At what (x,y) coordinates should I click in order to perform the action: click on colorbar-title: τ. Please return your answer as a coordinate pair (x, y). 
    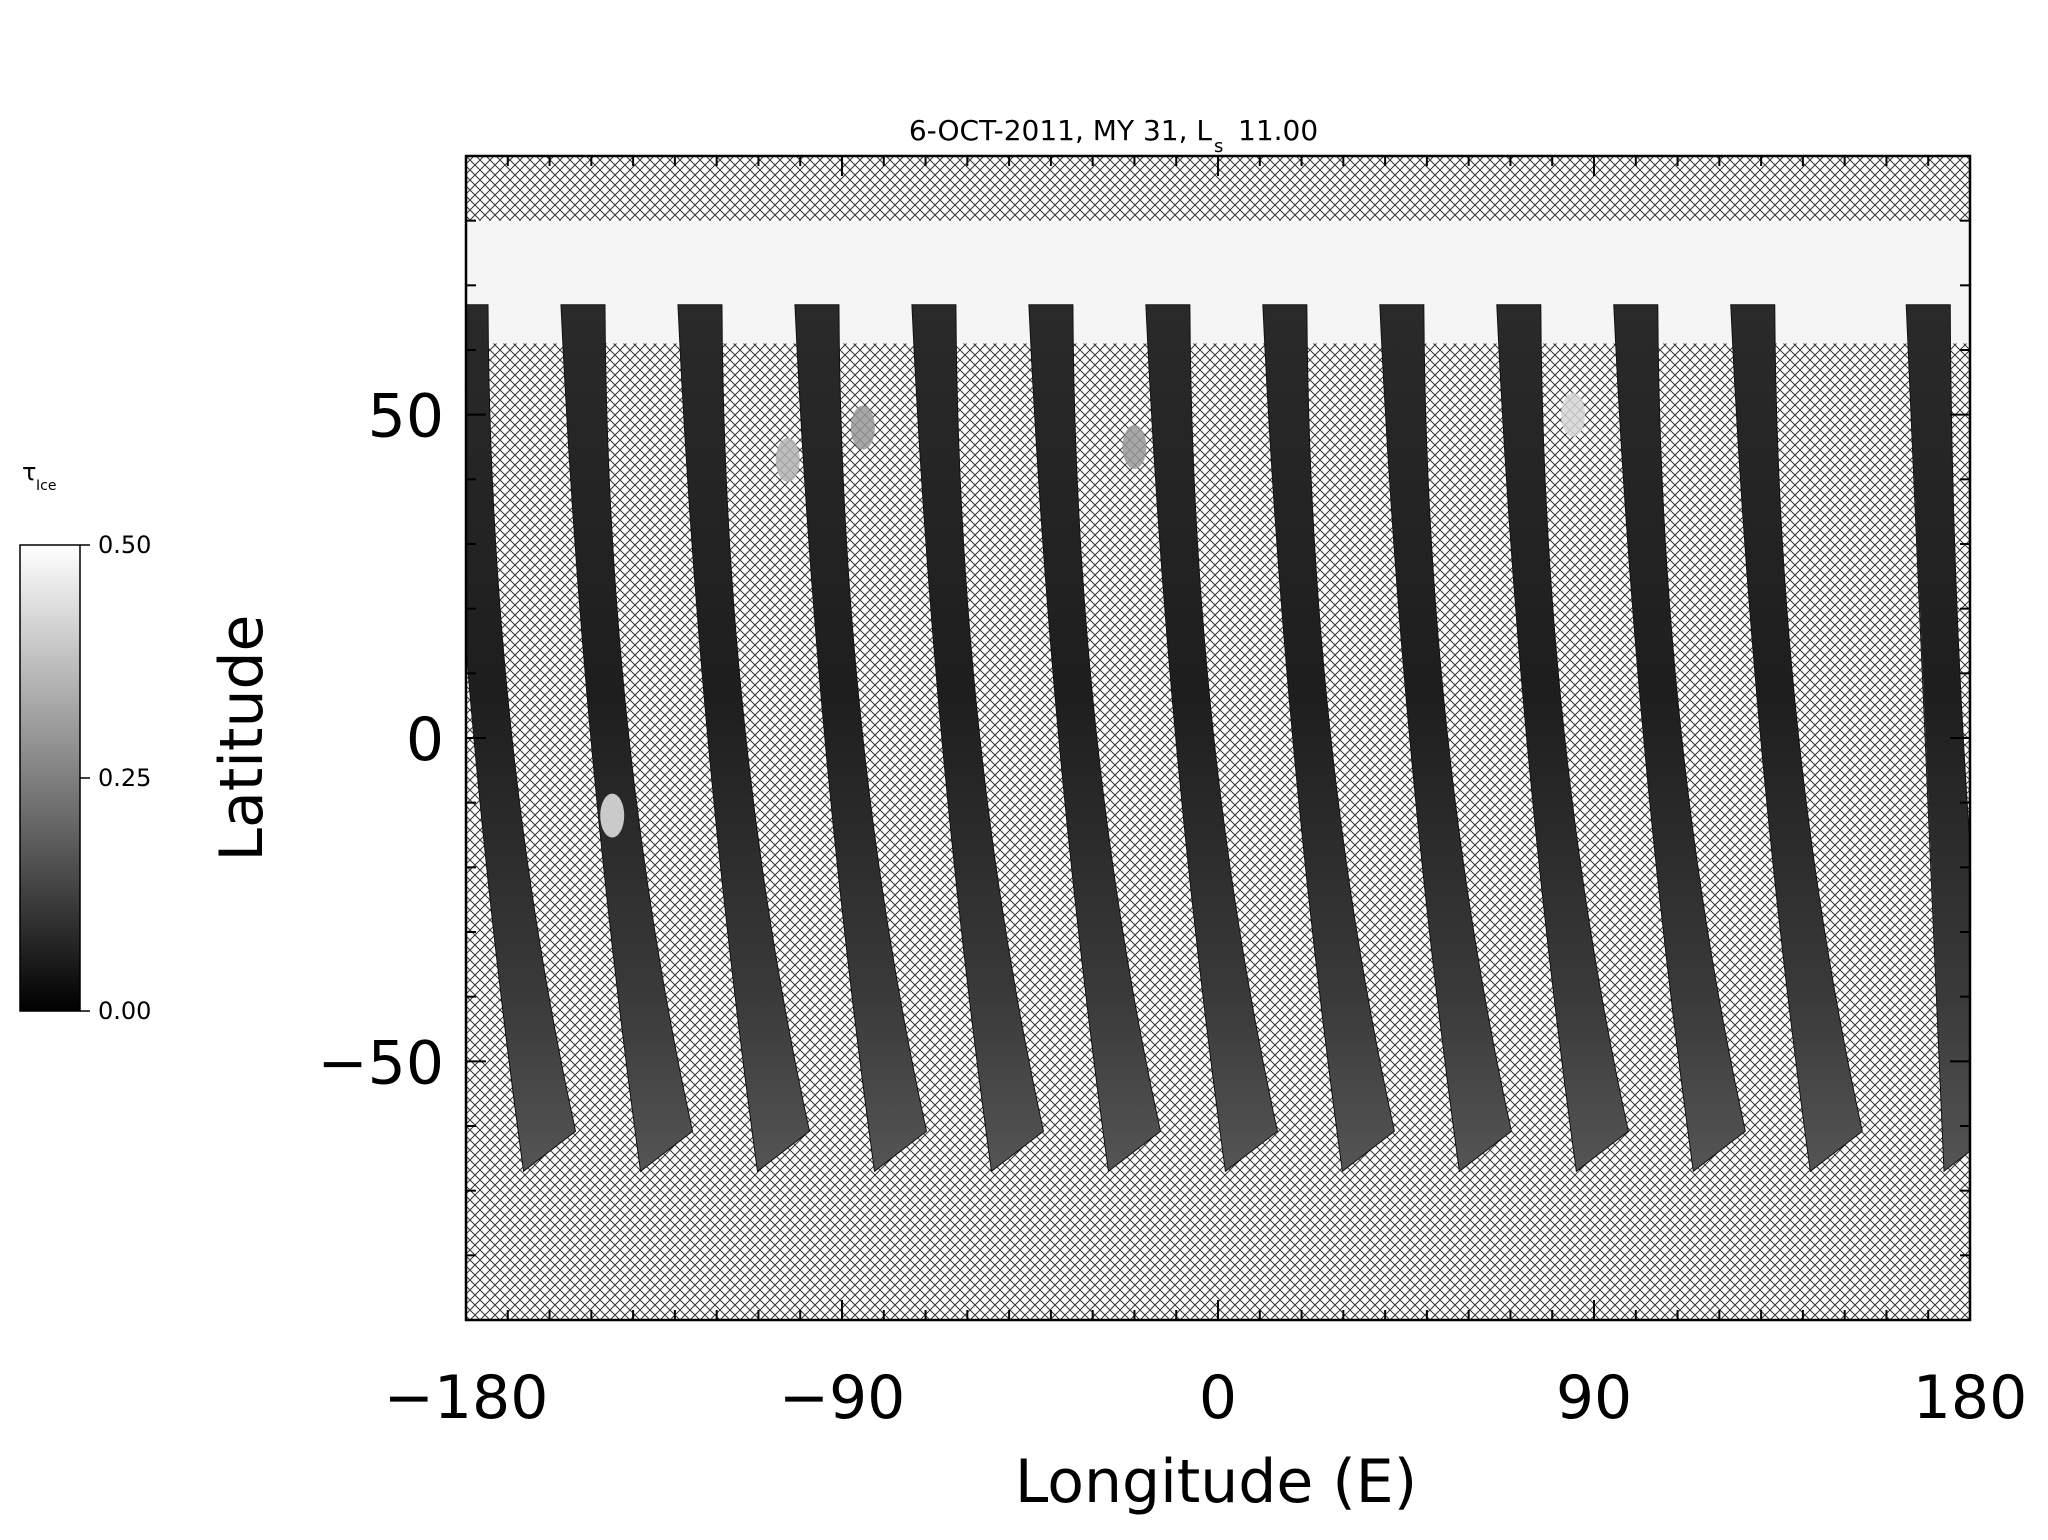
    Looking at the image, I should click on (29, 472).